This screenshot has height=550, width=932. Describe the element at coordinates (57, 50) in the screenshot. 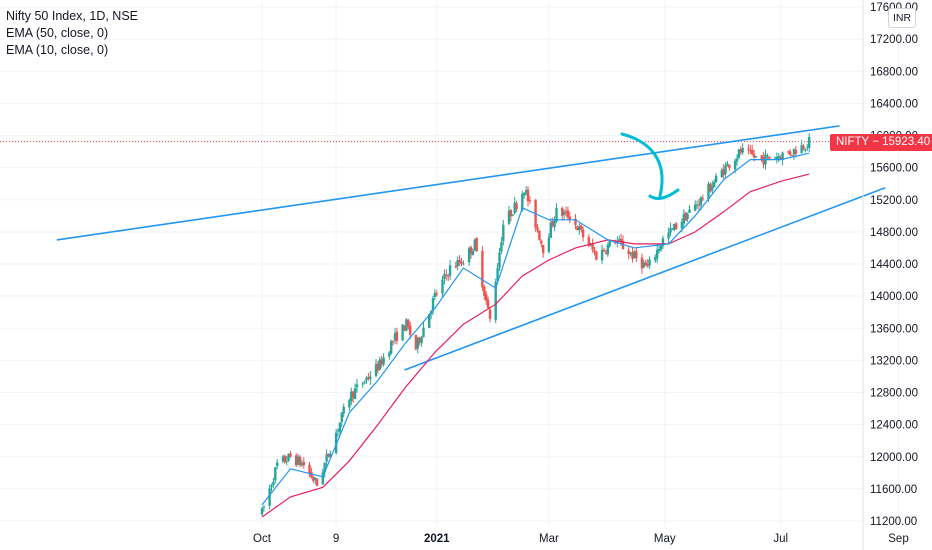

I see `legend-ema10: EMA (10, close, 0)` at that location.